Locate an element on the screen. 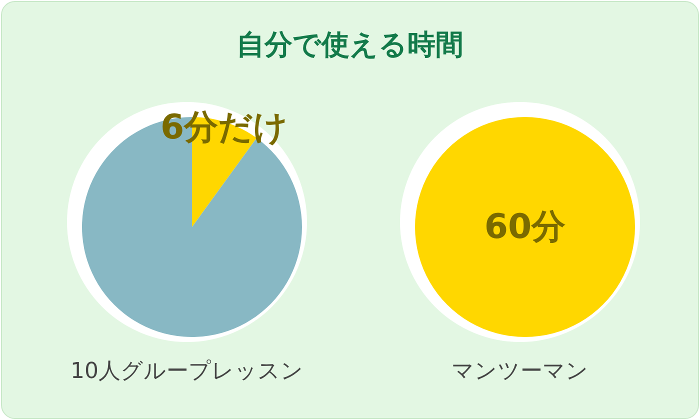  text: マンツーマン is located at coordinates (520, 372).